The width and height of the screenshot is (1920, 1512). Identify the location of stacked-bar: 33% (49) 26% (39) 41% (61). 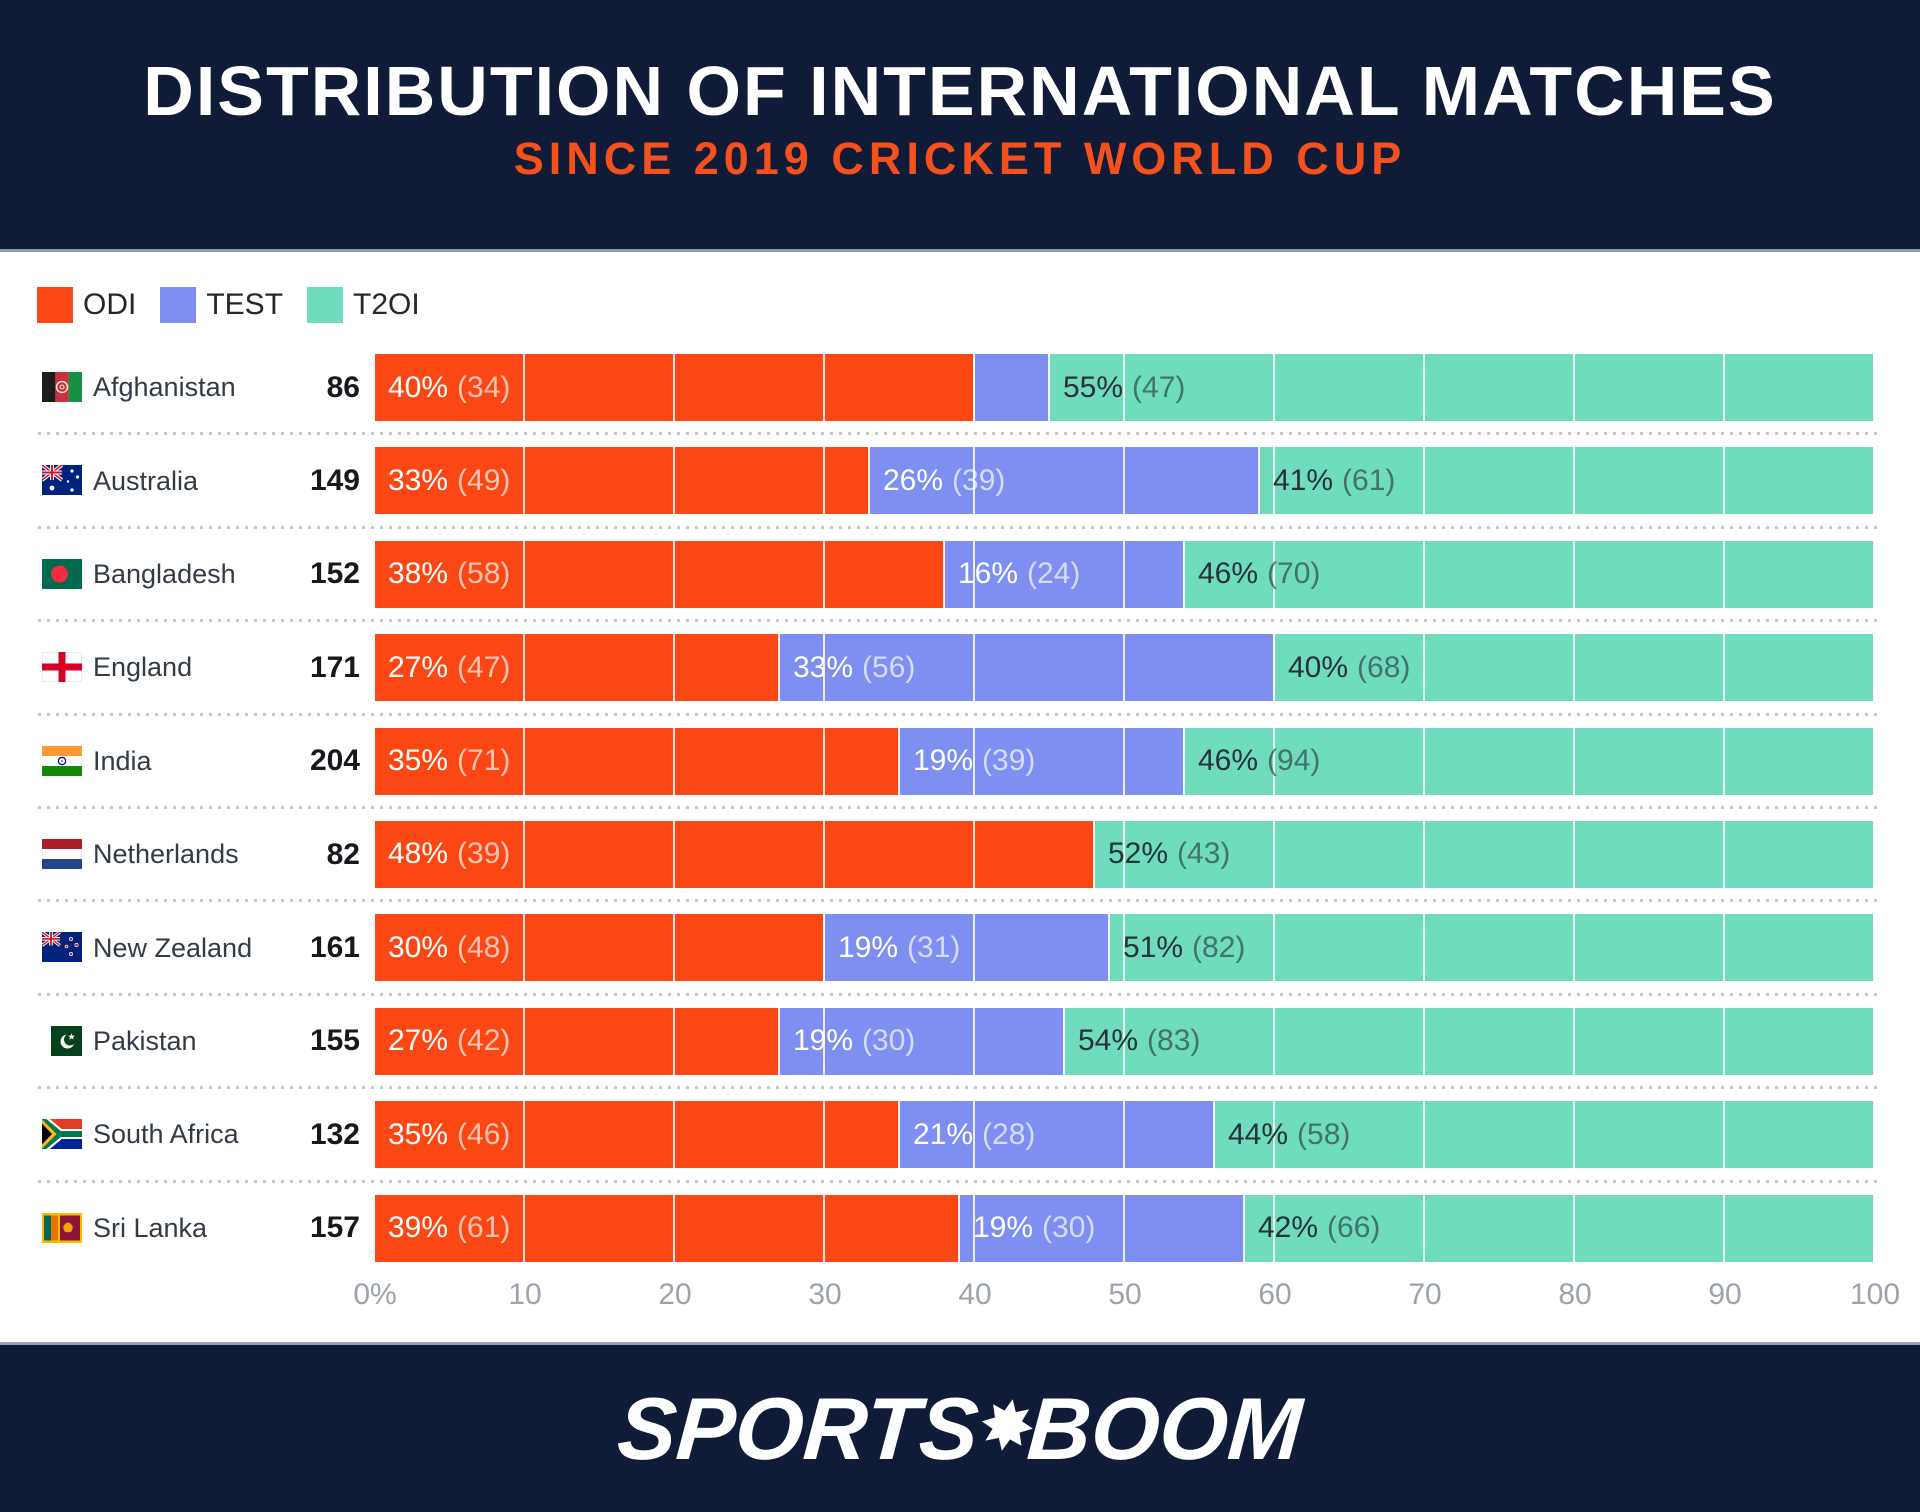
(1125, 481).